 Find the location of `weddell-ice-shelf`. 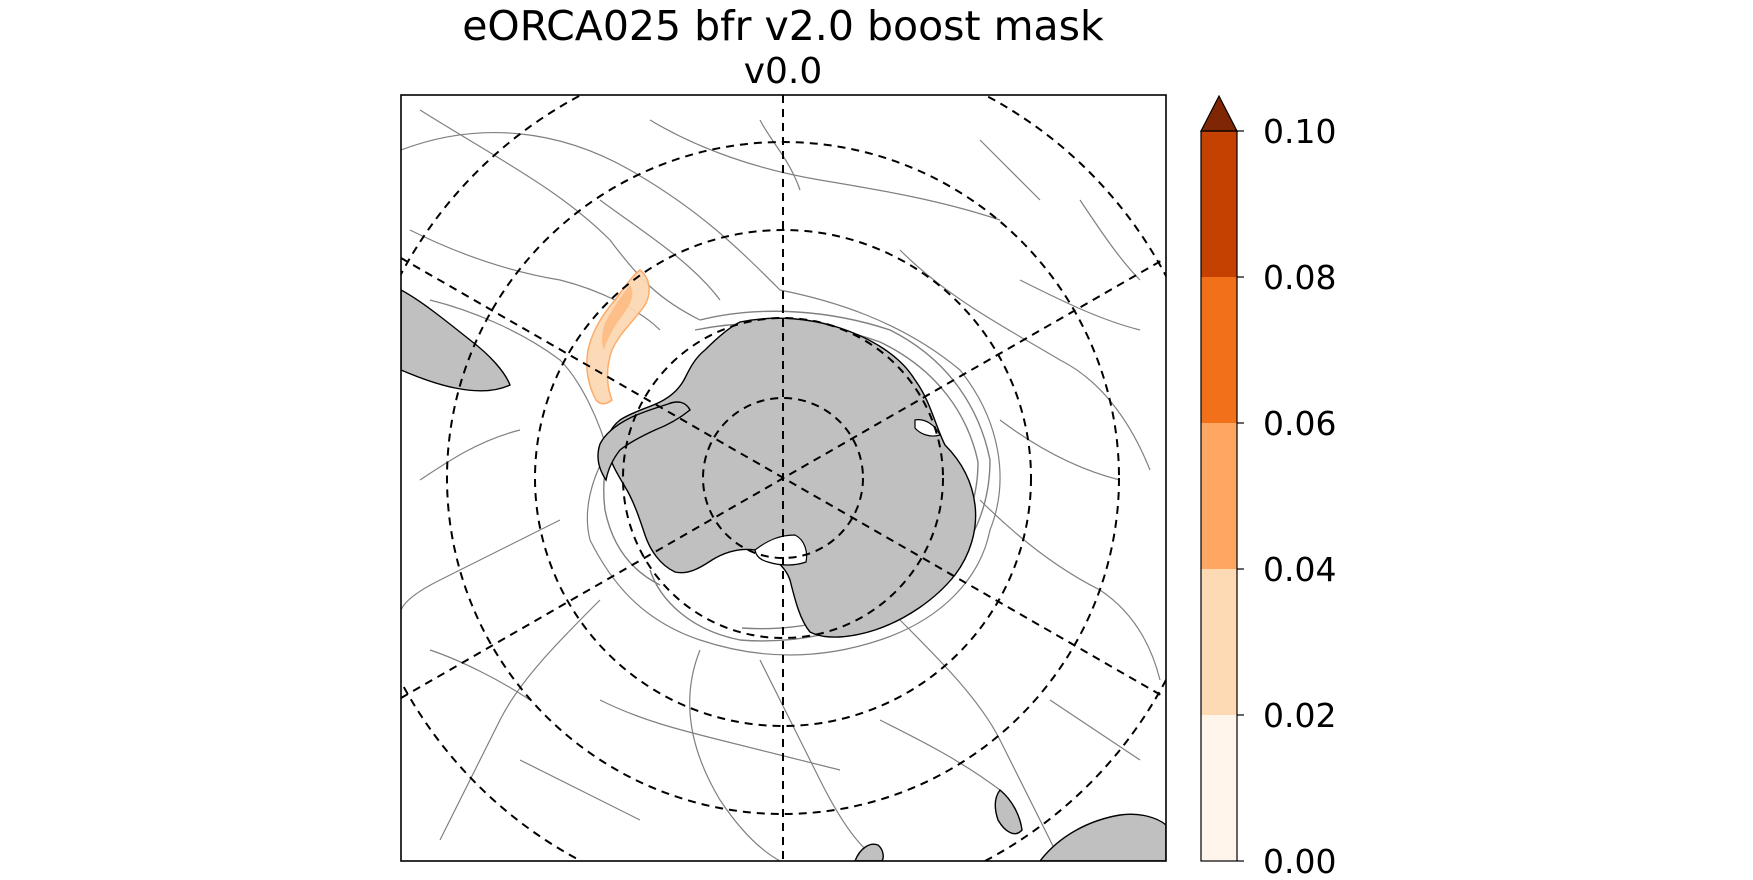

weddell-ice-shelf is located at coordinates (927, 428).